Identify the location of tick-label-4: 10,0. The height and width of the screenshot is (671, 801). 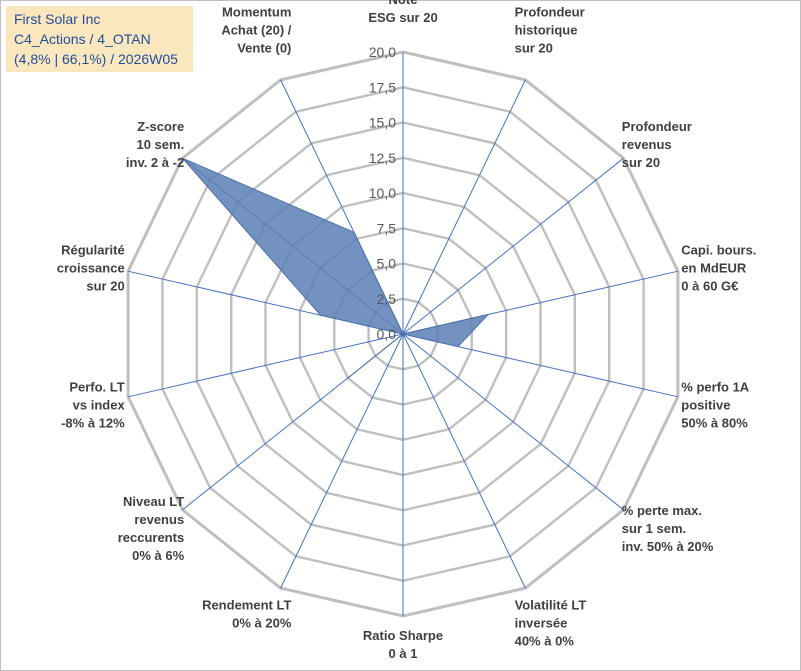
(382, 193).